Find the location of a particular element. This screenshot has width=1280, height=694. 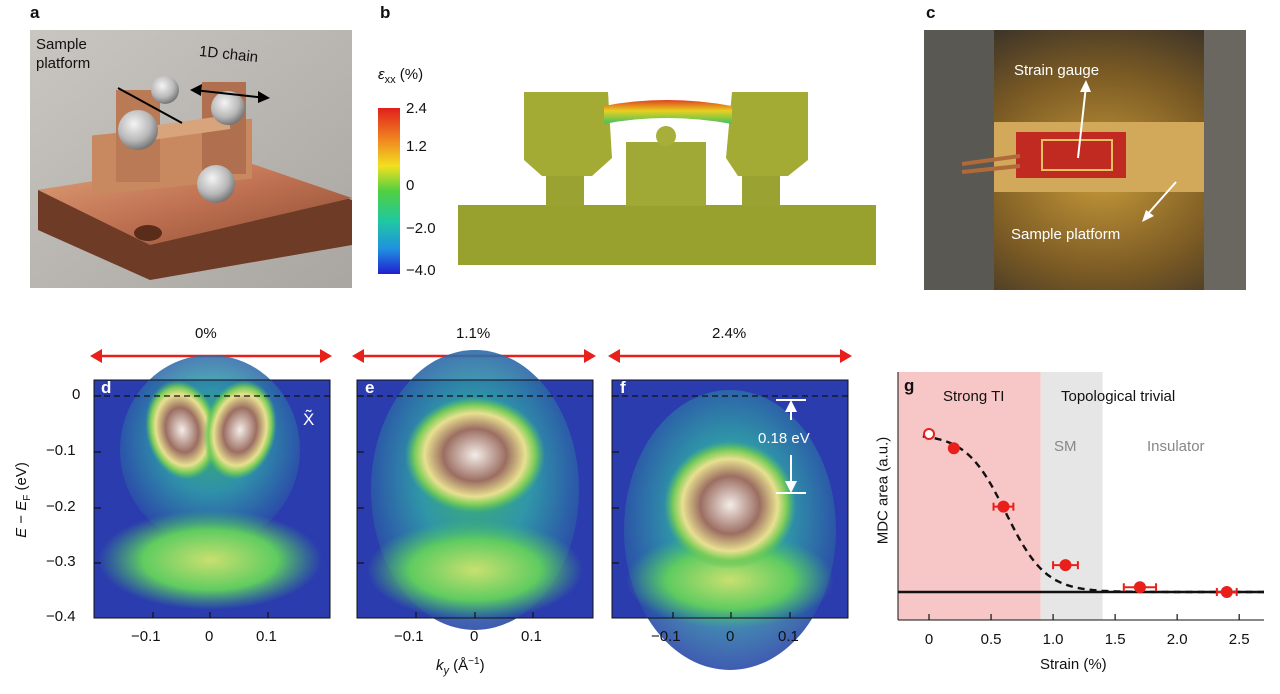

strain-label-f: 2.4% is located at coordinates (729, 333).